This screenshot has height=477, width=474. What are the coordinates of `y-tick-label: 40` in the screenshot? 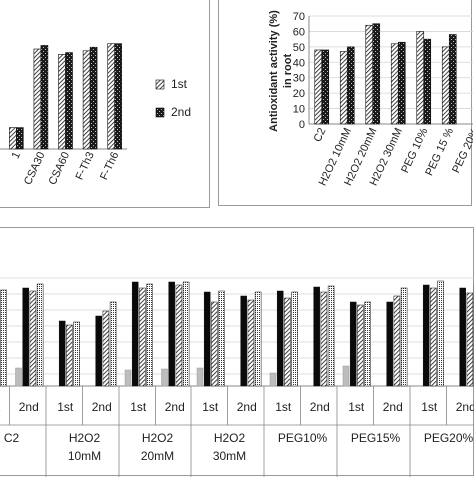 It's located at (299, 63).